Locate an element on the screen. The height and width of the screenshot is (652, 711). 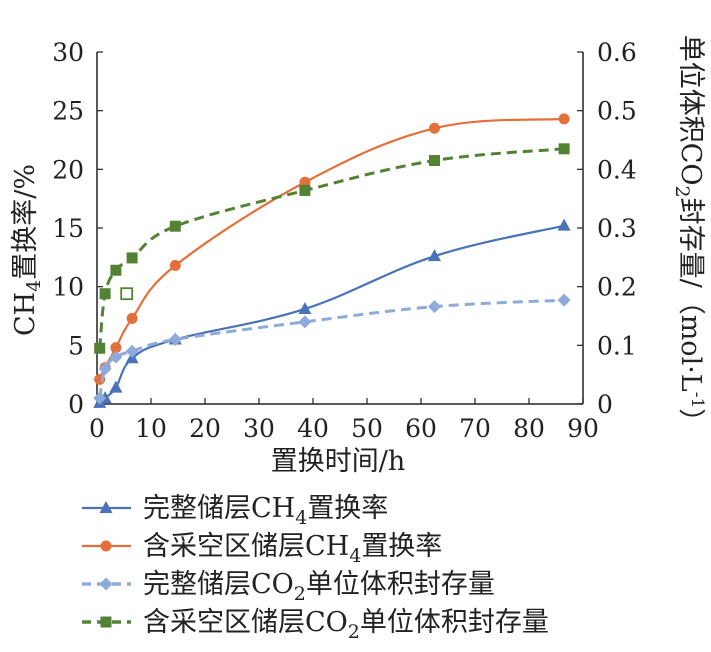
y-left-tick-label: 30 is located at coordinates (68, 52).